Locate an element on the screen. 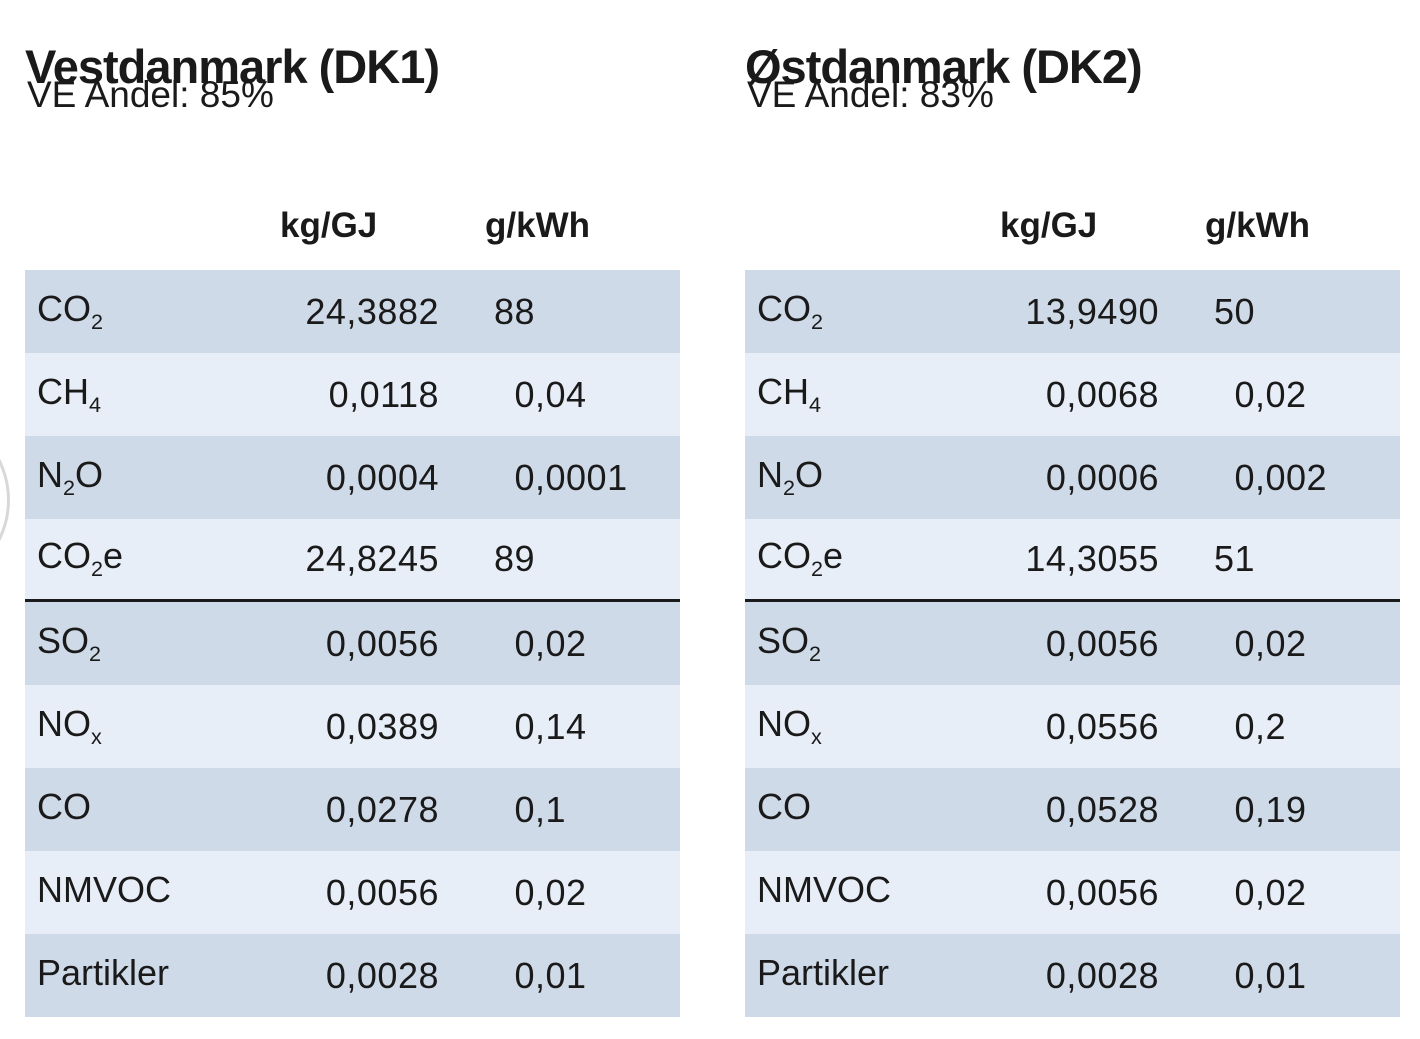  table-row: CO2e 14,3055 51 is located at coordinates (1072, 560).